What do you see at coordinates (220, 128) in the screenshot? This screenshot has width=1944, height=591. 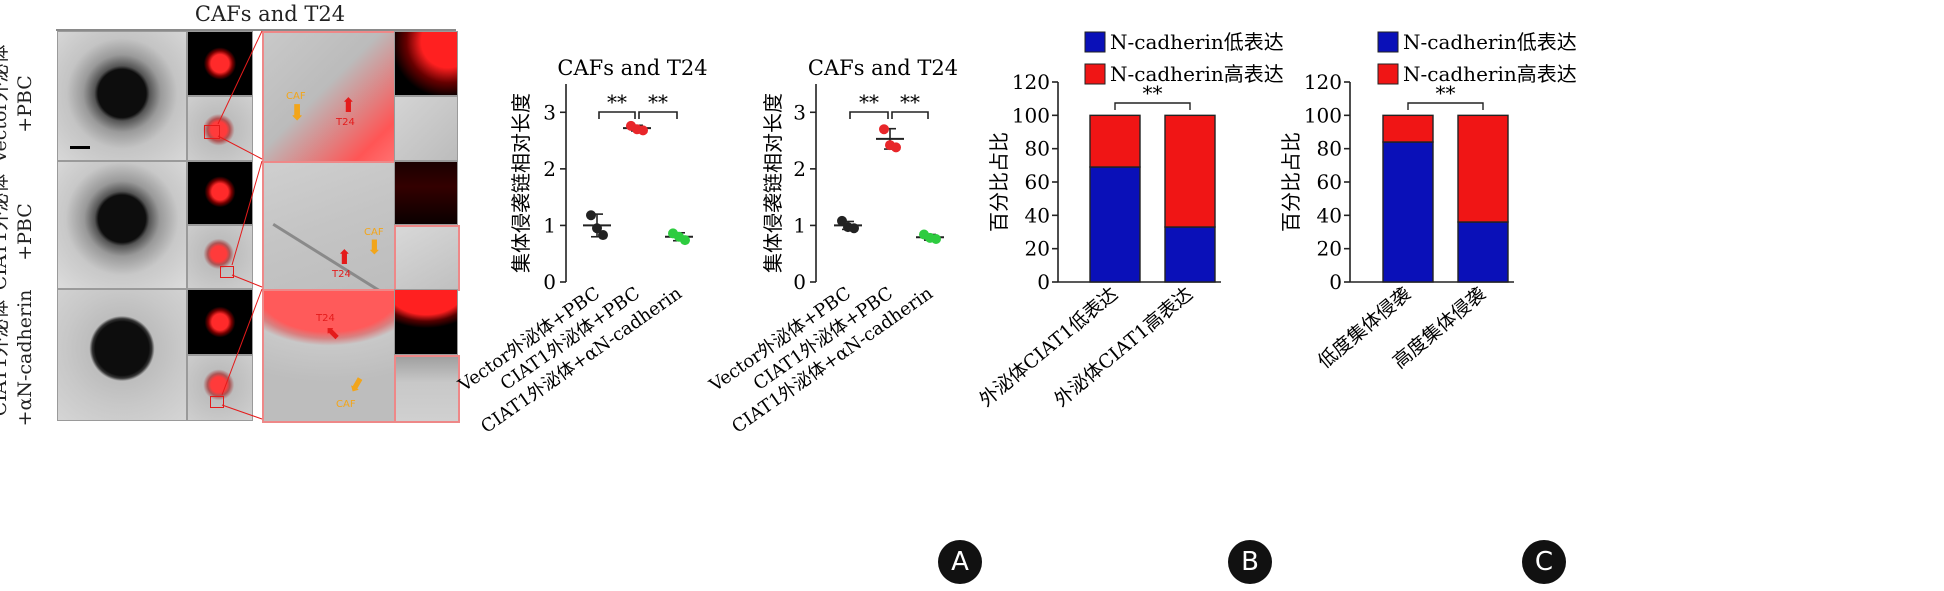 I see `micrograph-vector-fluor-bottom` at bounding box center [220, 128].